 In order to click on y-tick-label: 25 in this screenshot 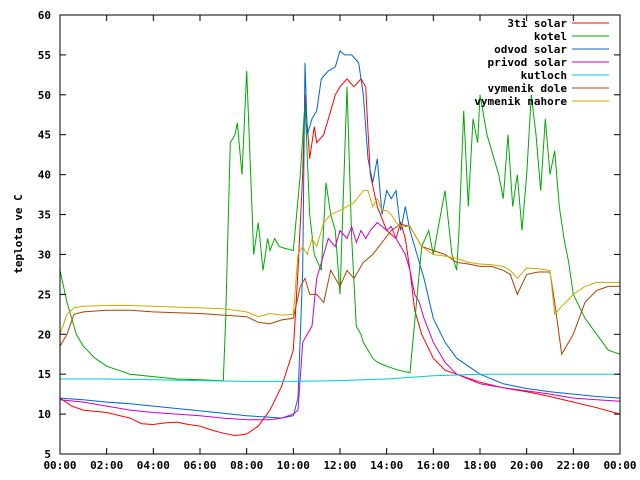, I will do `click(44, 294)`.